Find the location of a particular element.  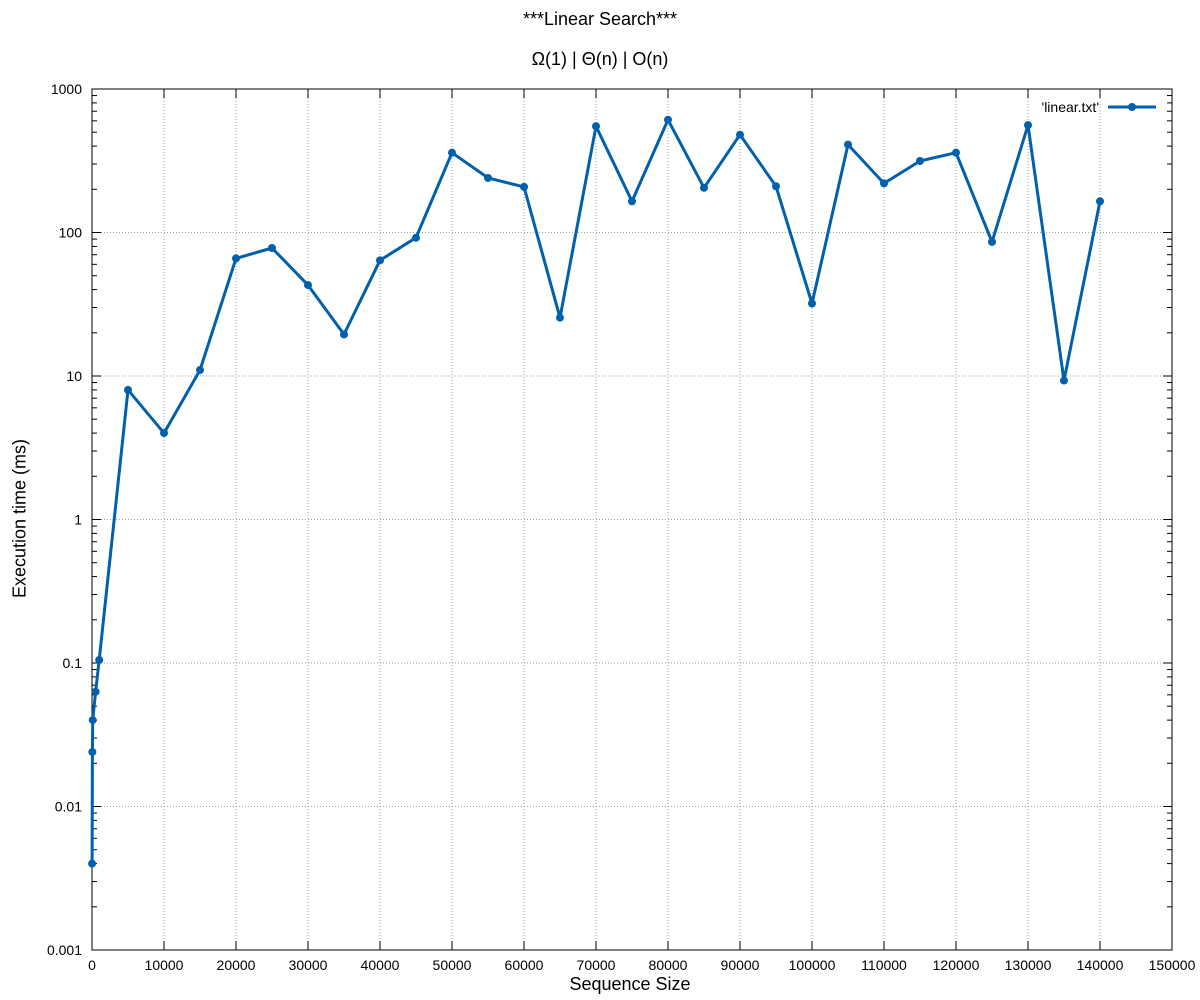

x-tick-label: 130000 is located at coordinates (1028, 965).